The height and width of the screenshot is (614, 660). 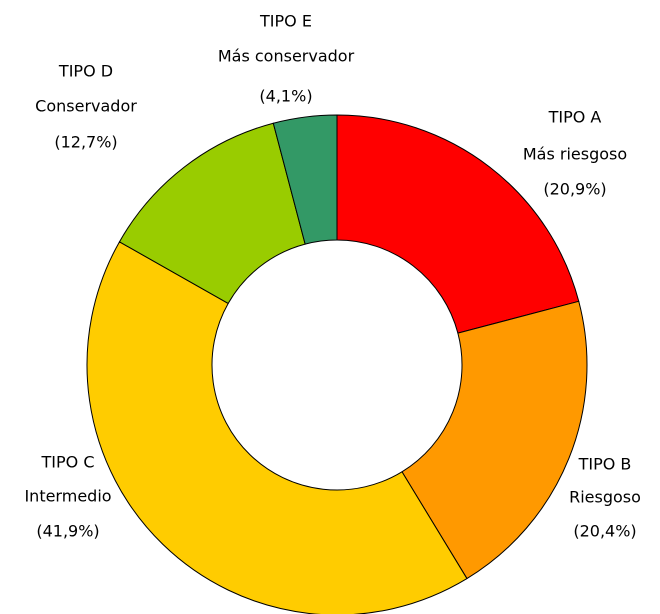 I want to click on segment-description: Conservador, so click(x=86, y=106).